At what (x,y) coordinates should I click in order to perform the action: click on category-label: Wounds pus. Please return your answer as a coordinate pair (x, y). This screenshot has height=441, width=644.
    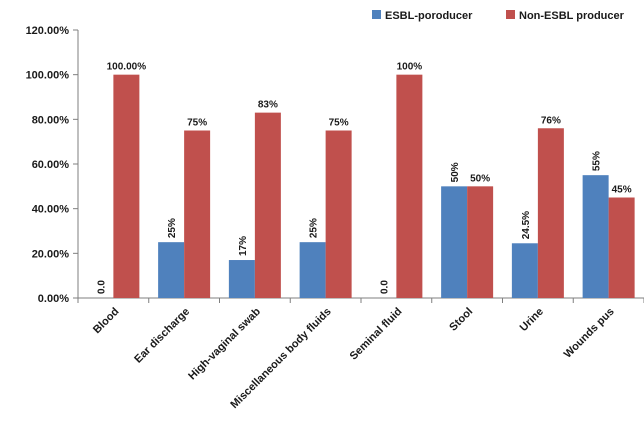
    Looking at the image, I should click on (589, 333).